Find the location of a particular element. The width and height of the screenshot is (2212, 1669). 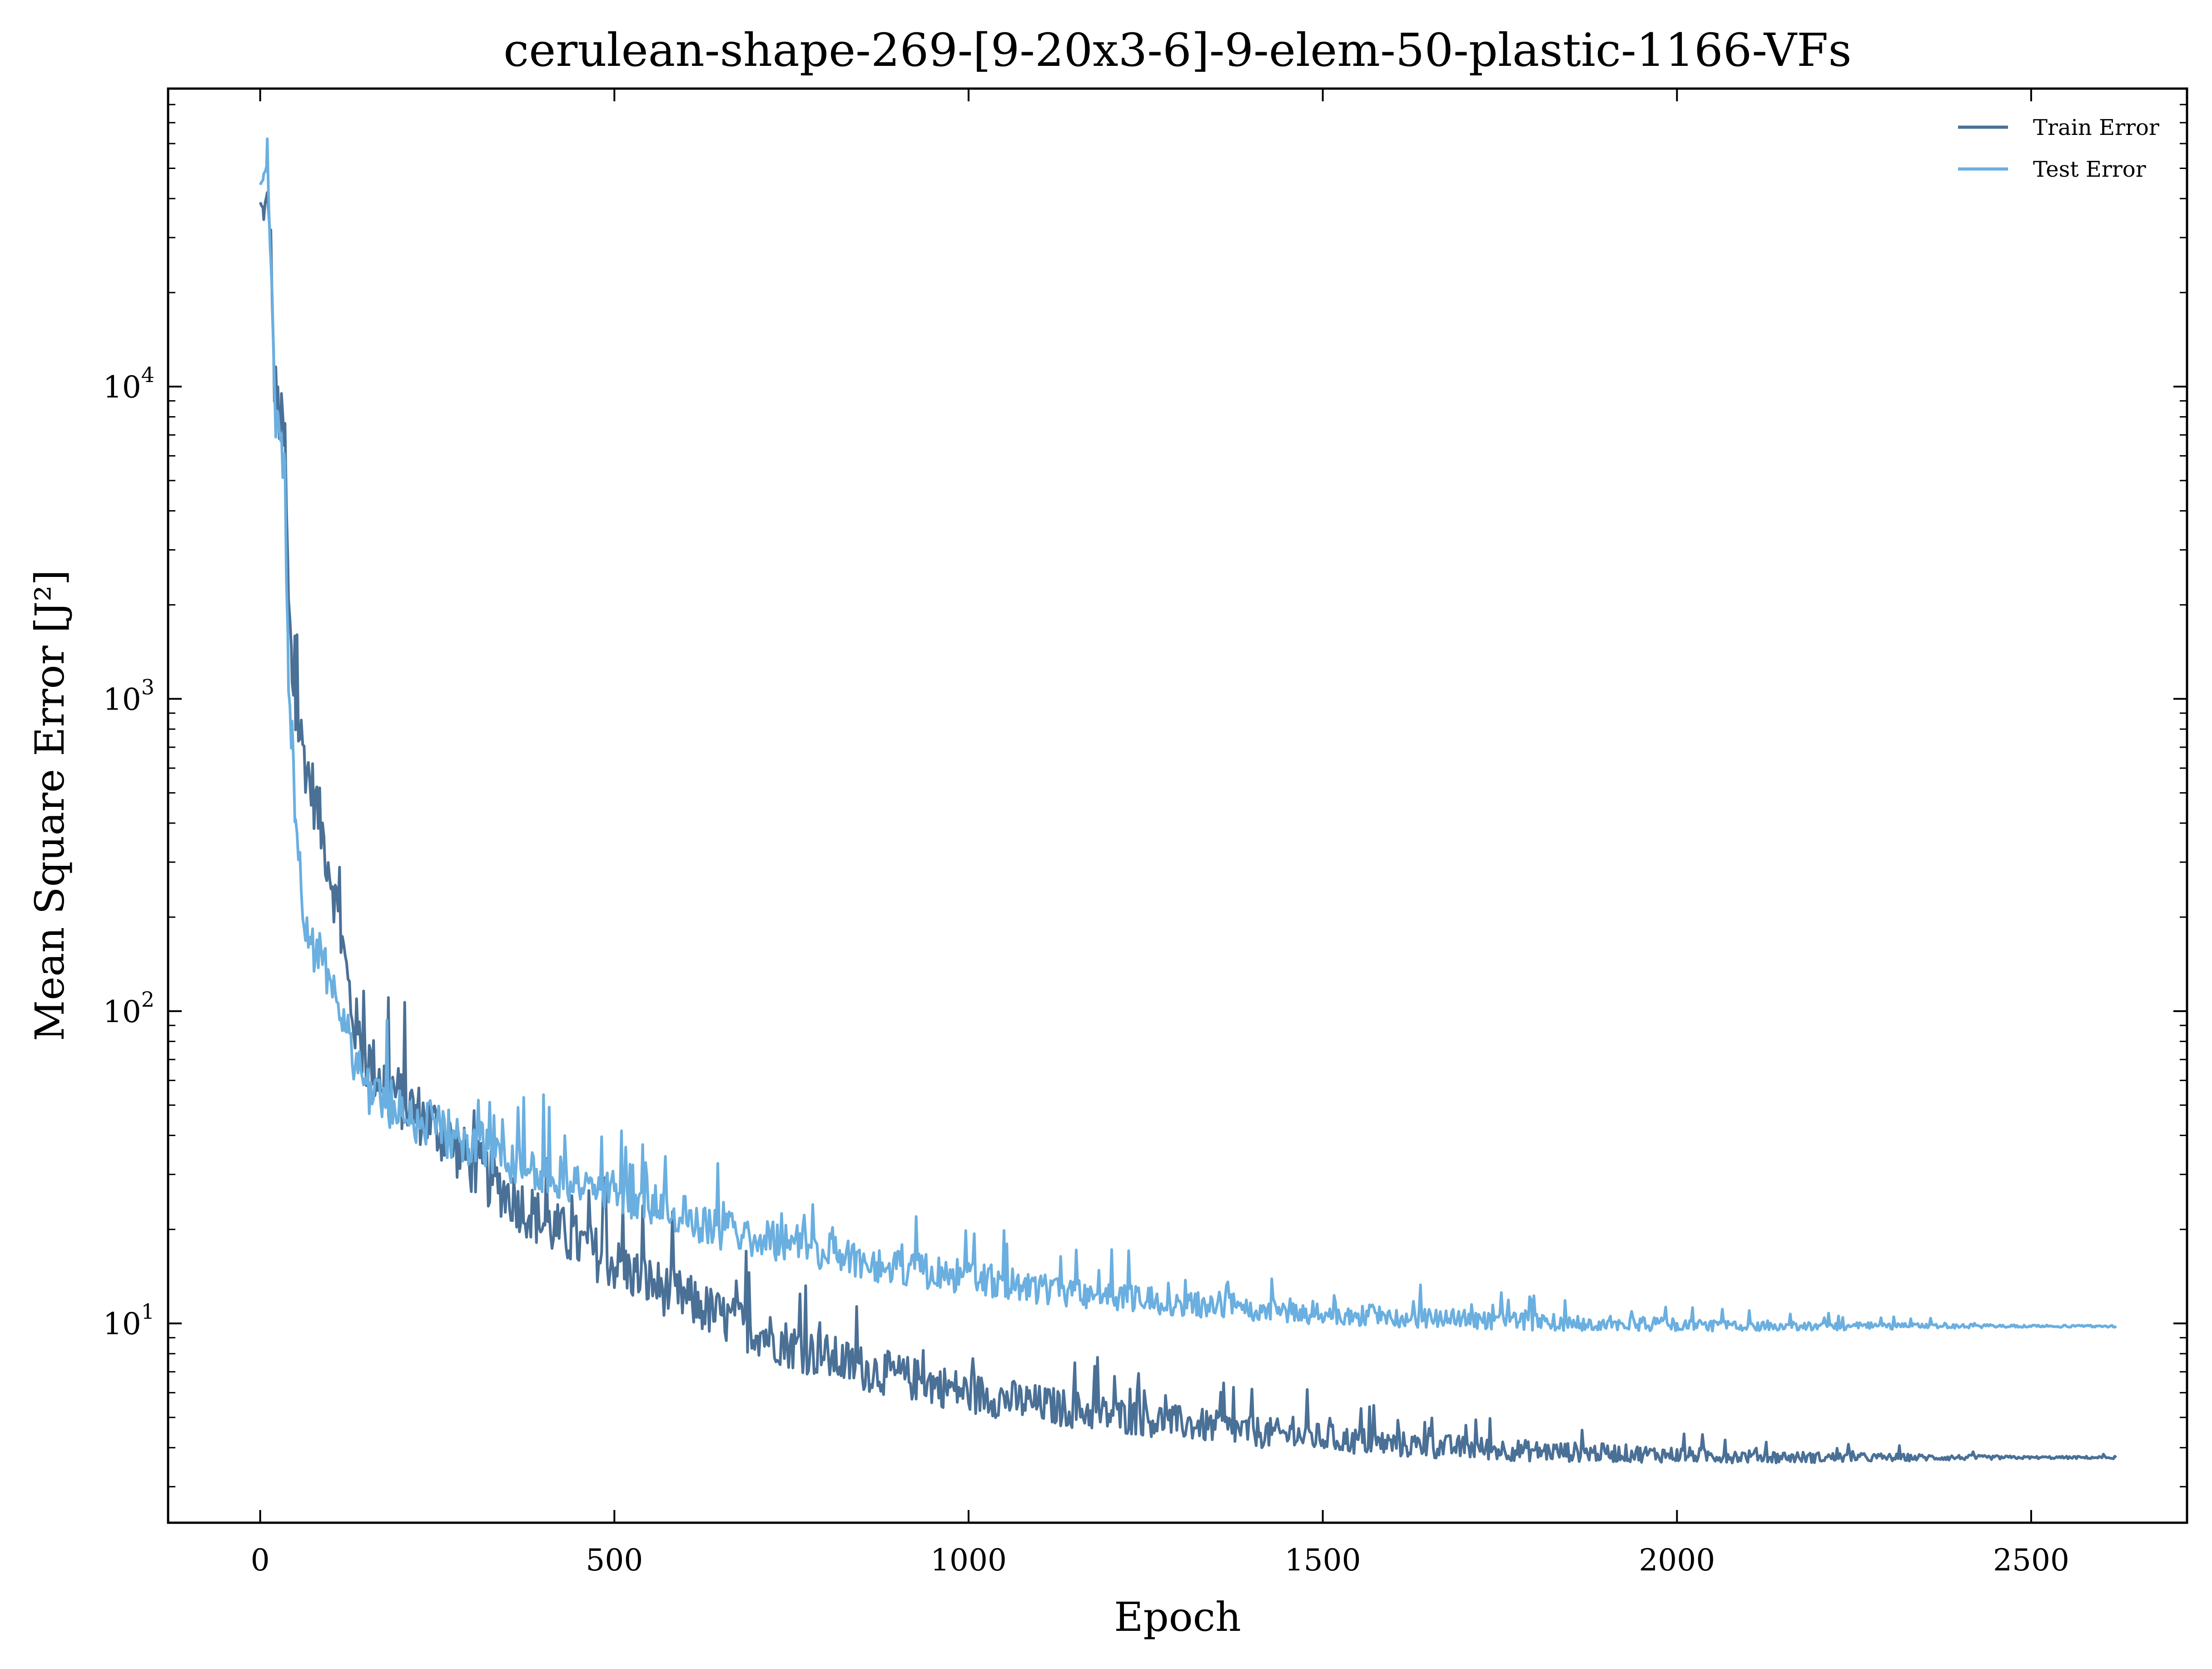

y-axis-label: Mean Square Error [J²] is located at coordinates (50, 805).